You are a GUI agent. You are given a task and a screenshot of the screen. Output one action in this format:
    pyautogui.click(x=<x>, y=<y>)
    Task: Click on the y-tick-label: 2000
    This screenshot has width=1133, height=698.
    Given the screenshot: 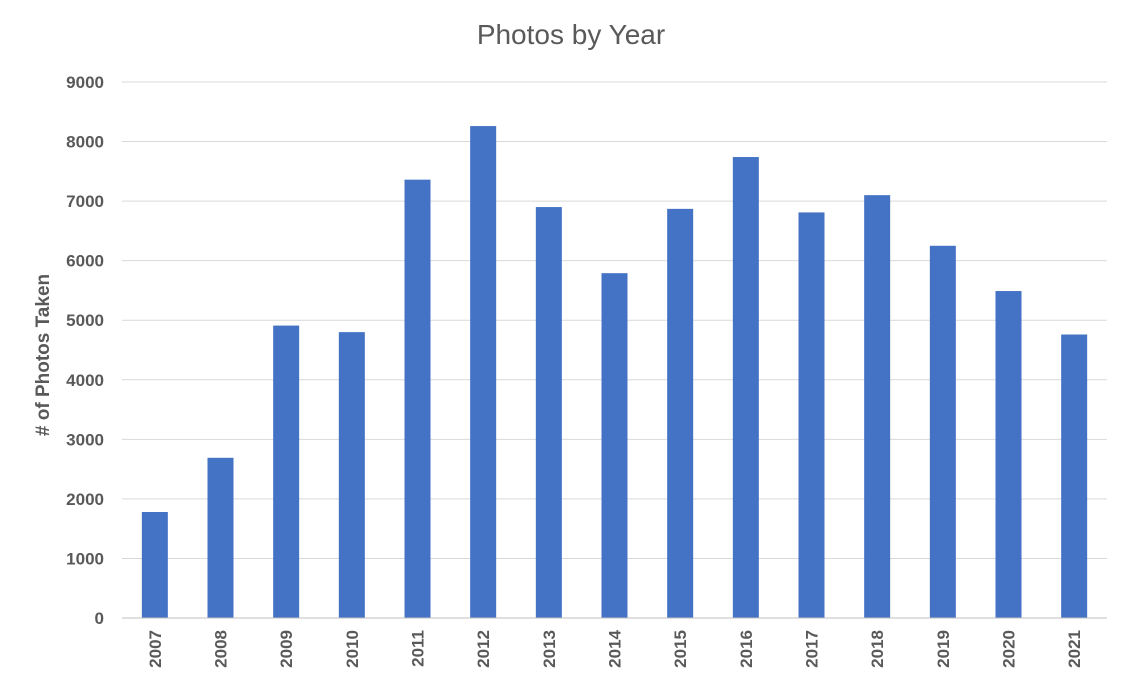 What is the action you would take?
    pyautogui.click(x=85, y=499)
    